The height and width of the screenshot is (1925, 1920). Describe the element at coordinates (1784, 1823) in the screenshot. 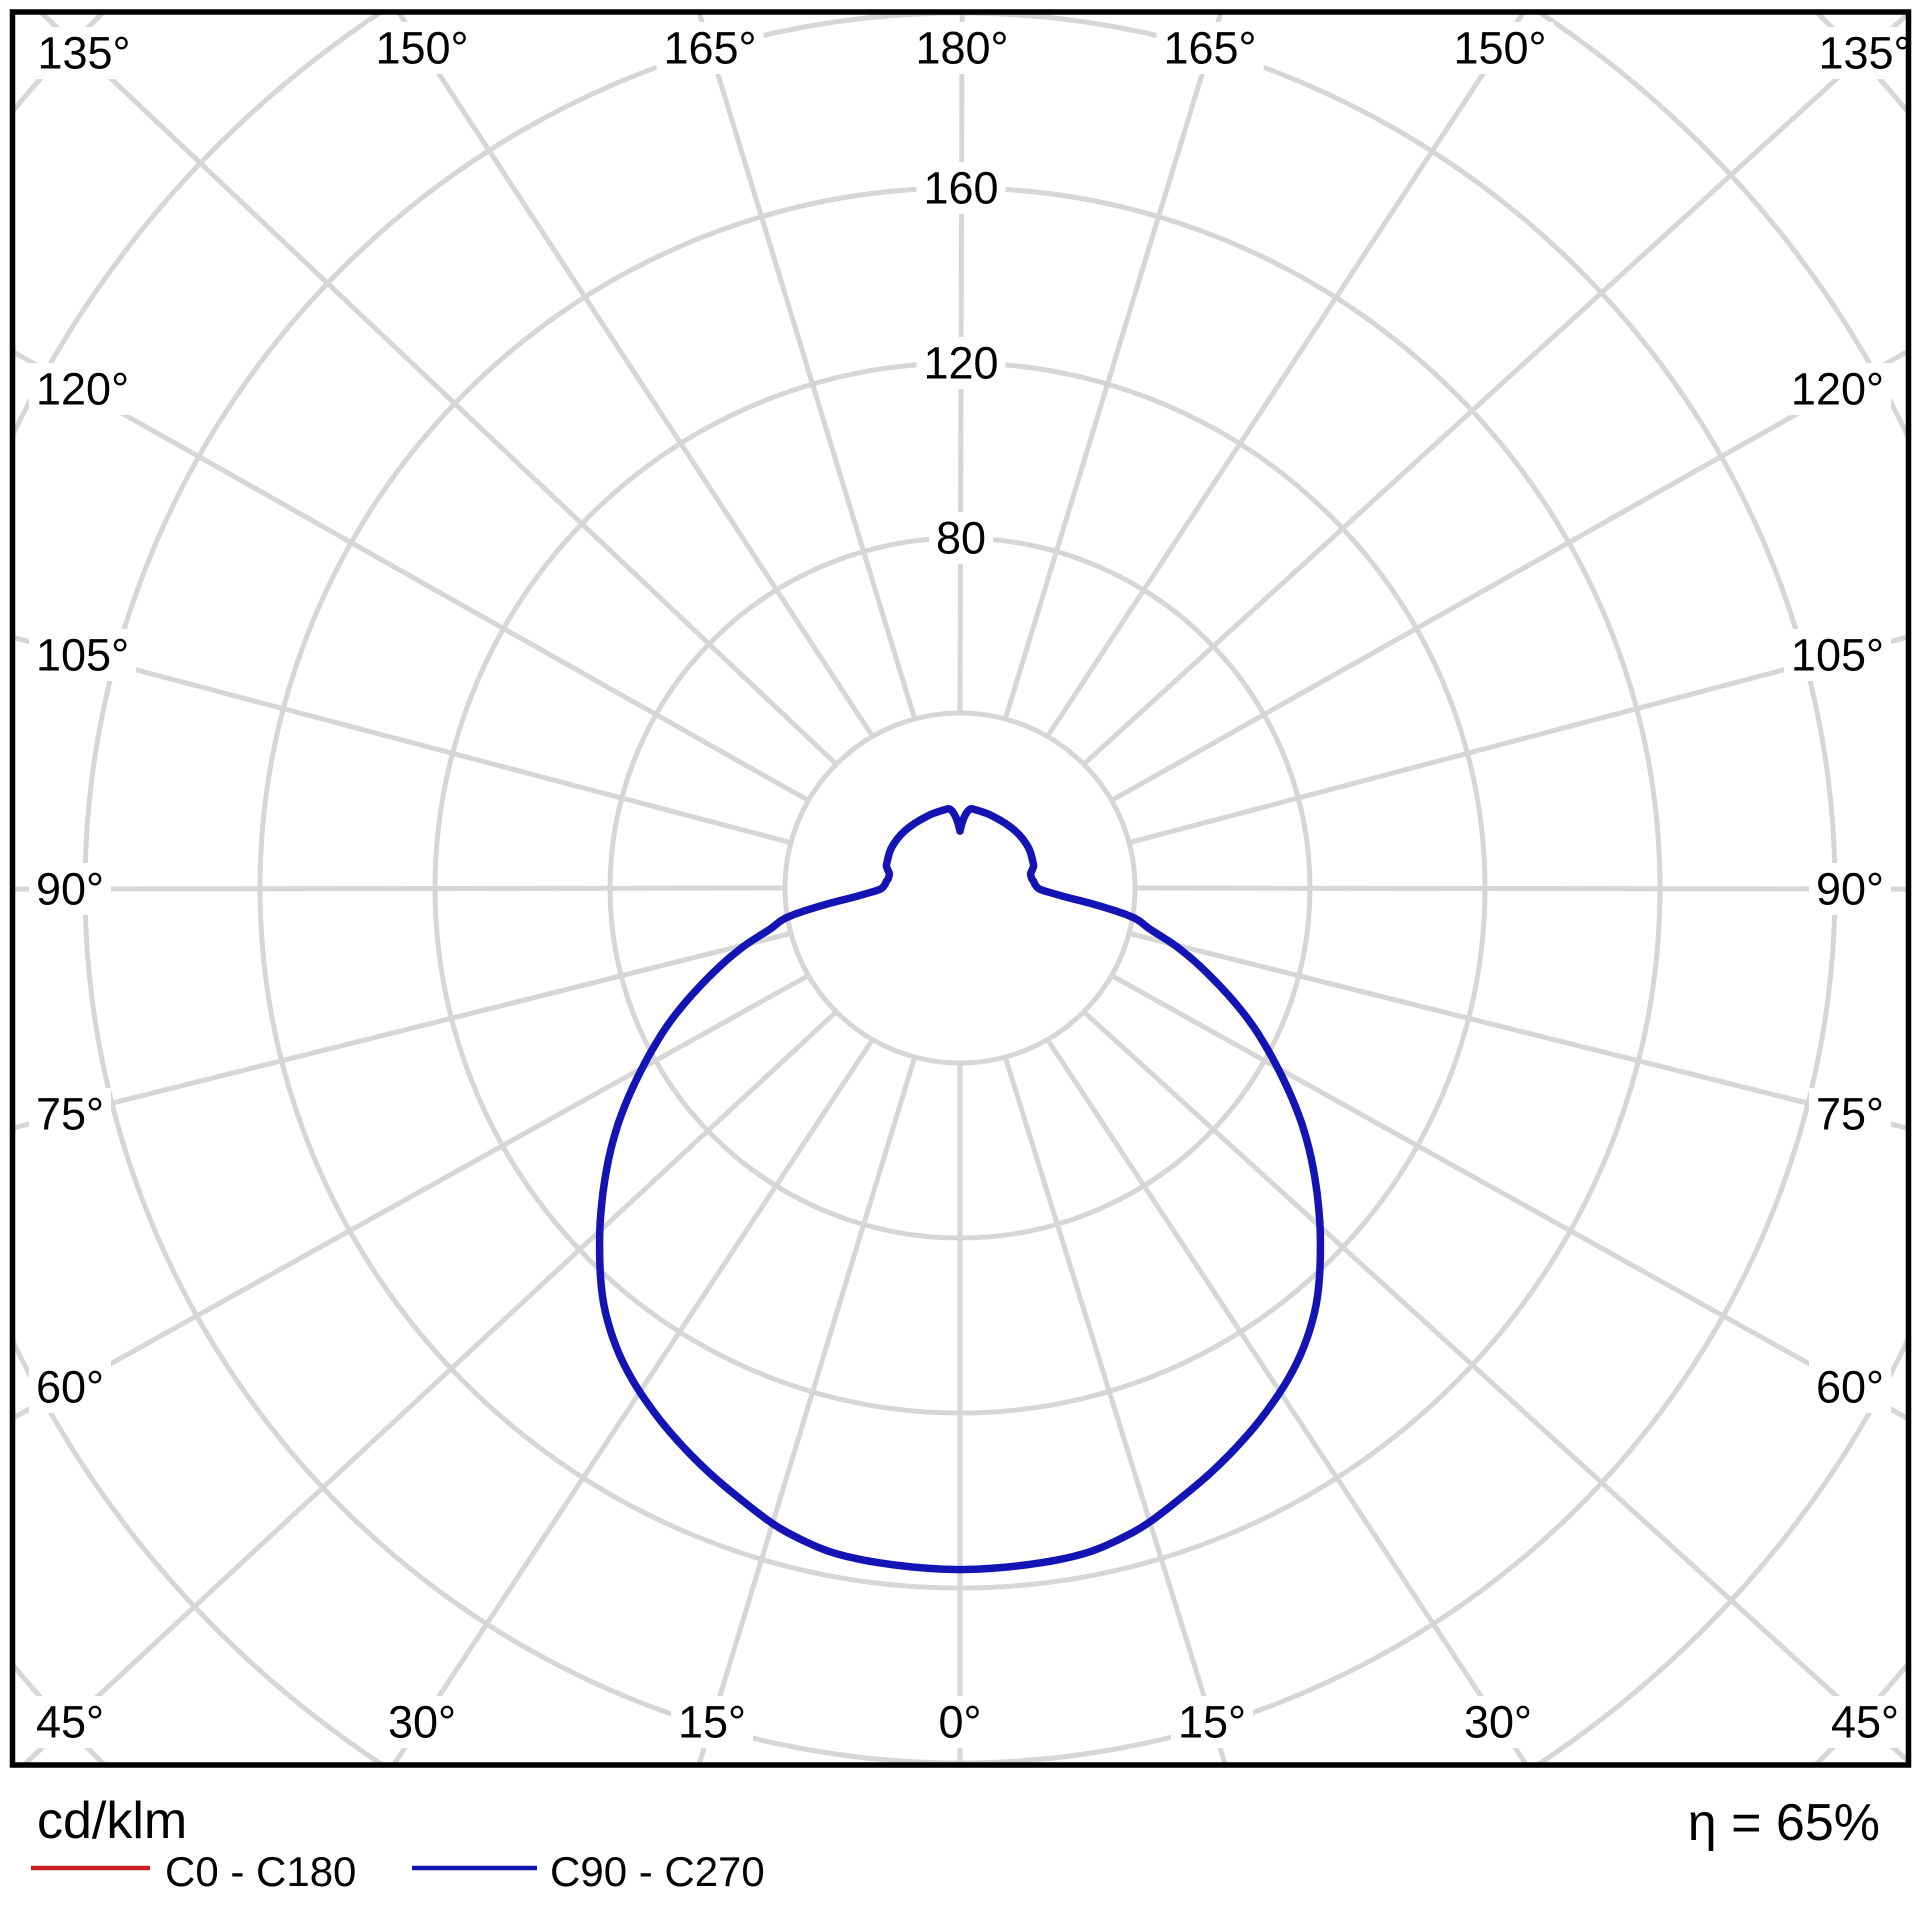

I see `svg-text: η = 65%` at that location.